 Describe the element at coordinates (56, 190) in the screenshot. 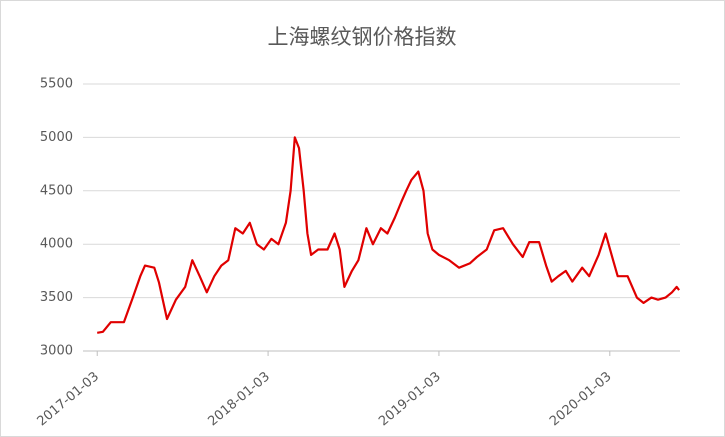

I see `y-tick-label: 4500` at that location.